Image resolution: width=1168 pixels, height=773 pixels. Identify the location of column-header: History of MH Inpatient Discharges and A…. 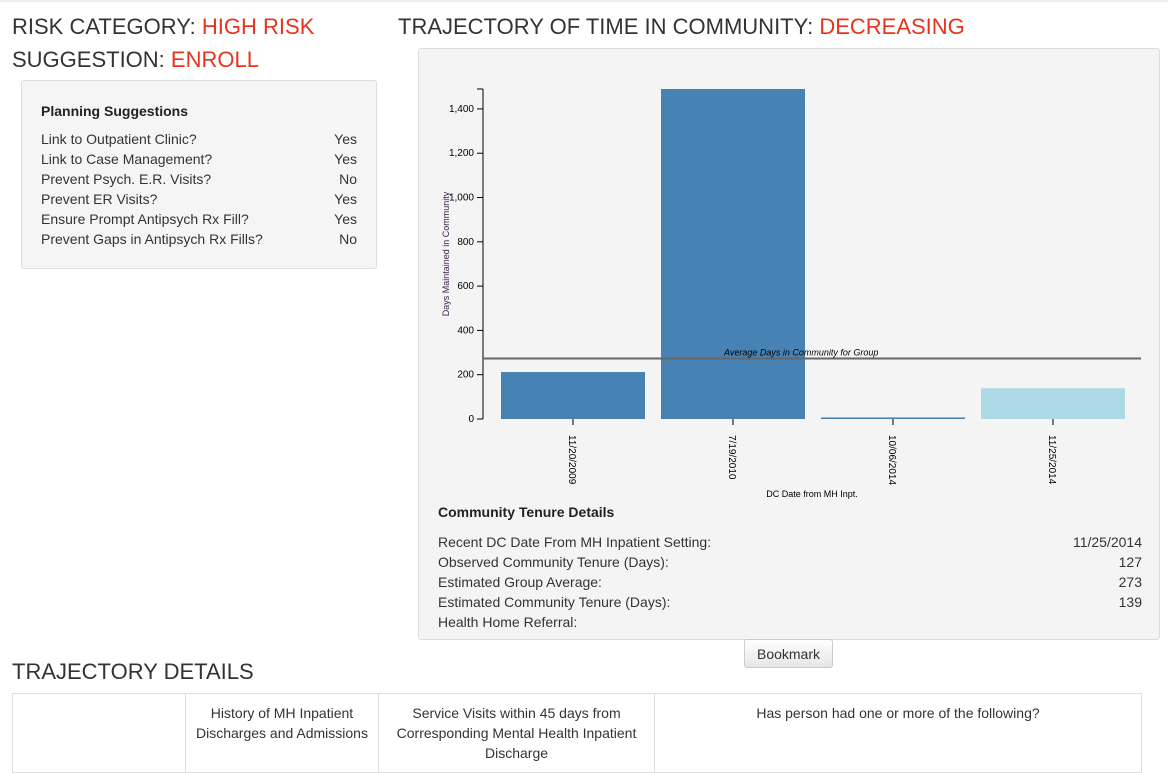
(282, 733).